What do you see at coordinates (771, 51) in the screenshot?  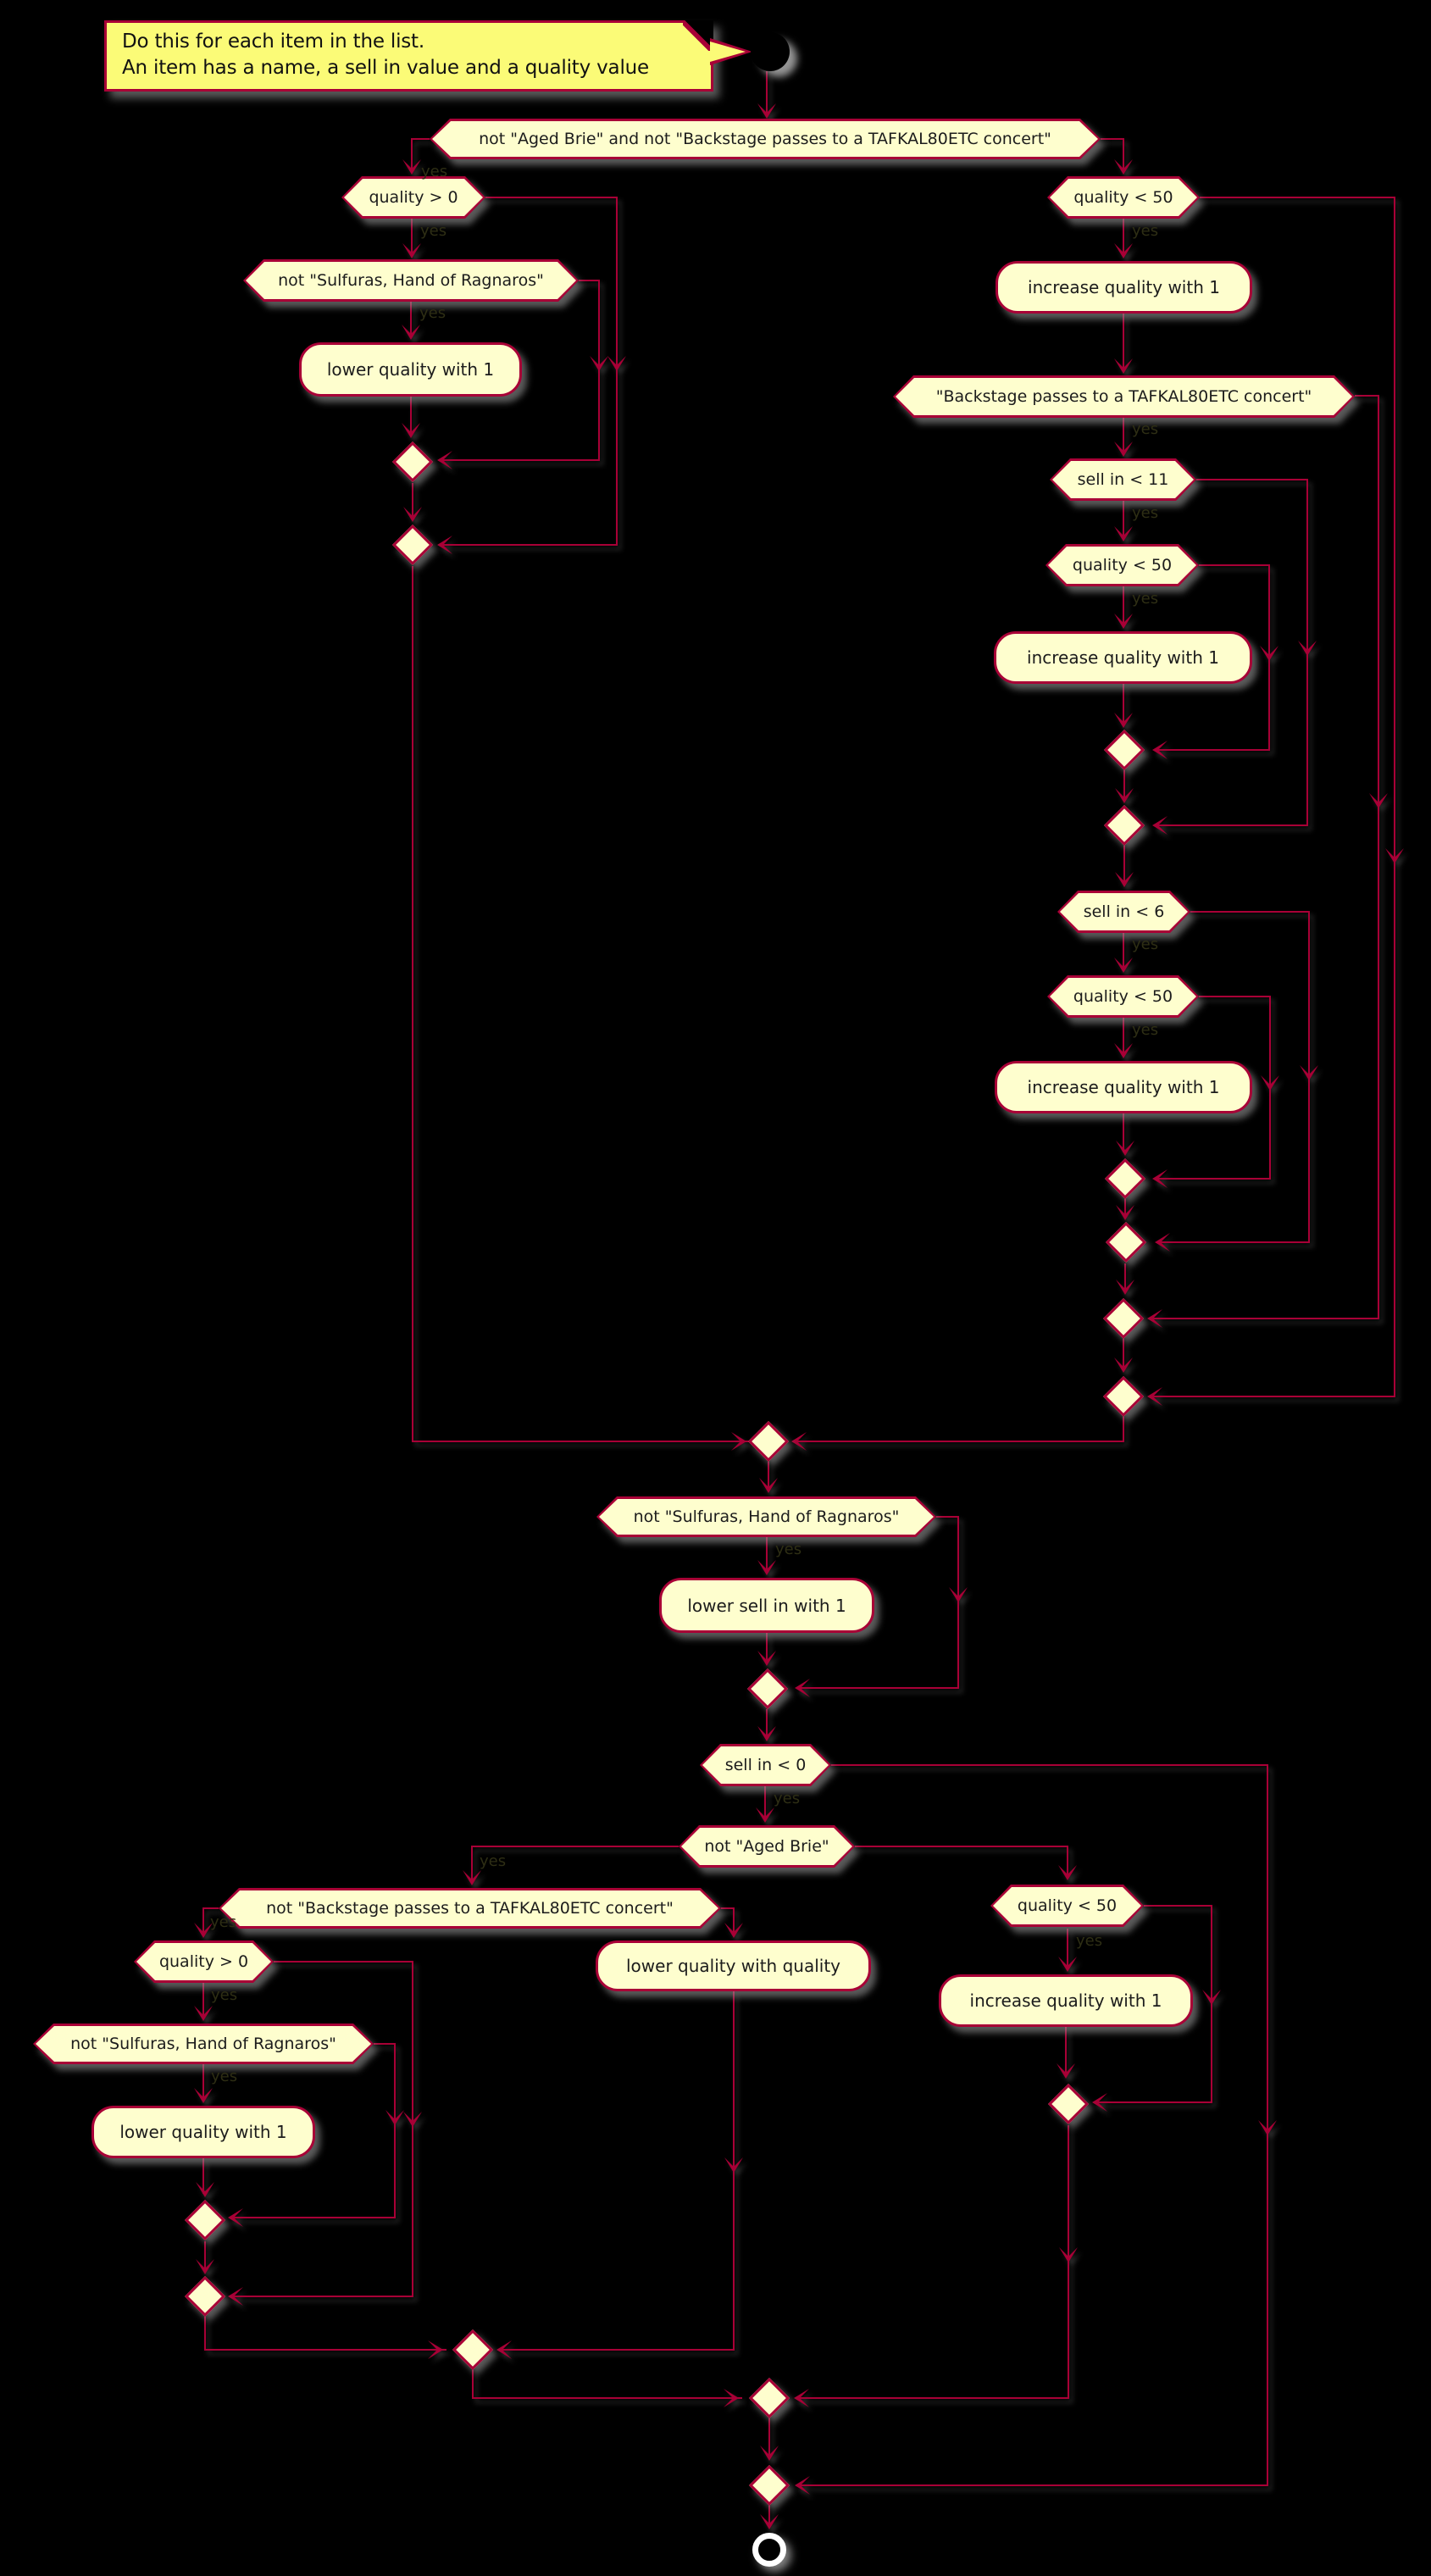 I see `start-node` at bounding box center [771, 51].